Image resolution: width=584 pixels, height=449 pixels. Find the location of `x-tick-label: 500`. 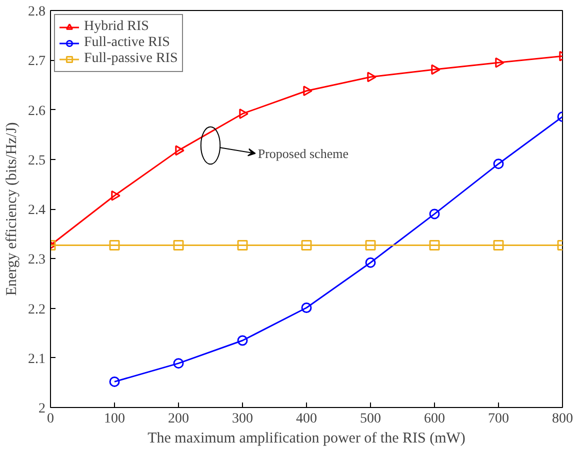

x-tick-label: 500 is located at coordinates (370, 419).